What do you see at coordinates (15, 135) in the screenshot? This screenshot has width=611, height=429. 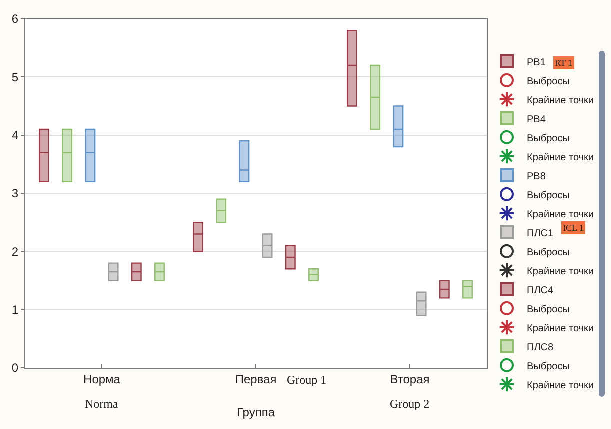 I see `y-tick-label: 4` at bounding box center [15, 135].